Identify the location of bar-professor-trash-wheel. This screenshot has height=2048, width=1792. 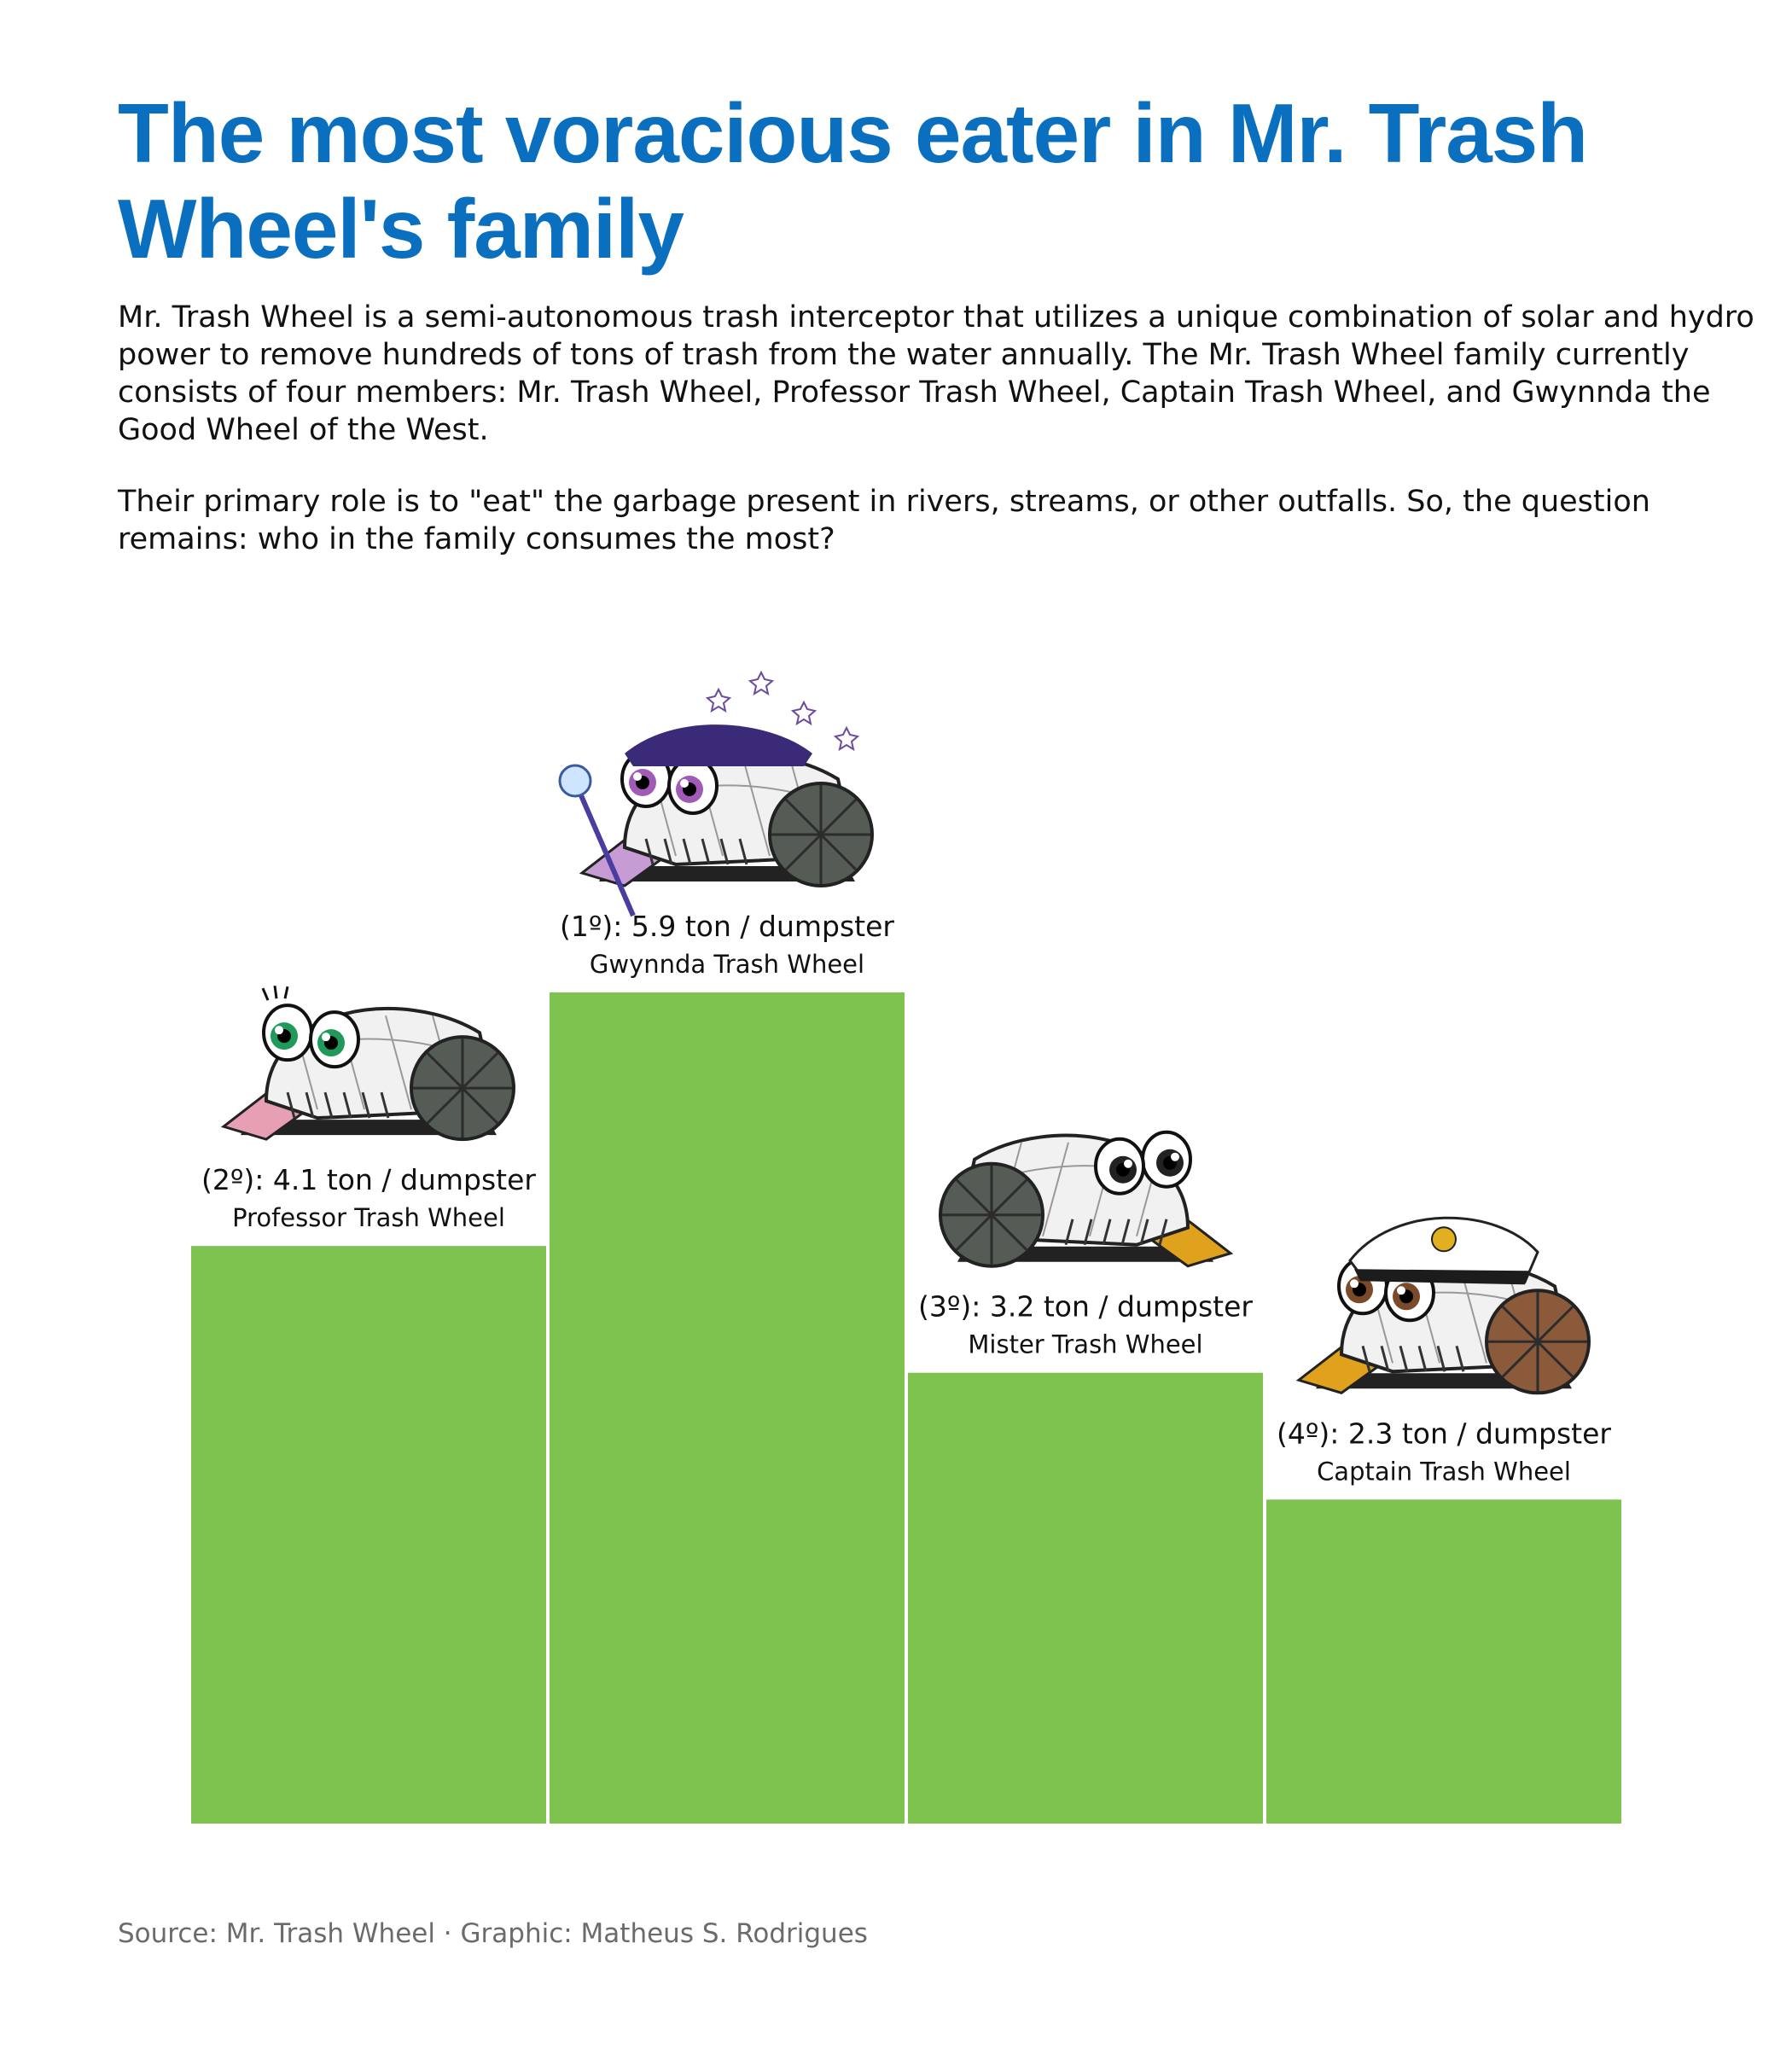
(368, 1535).